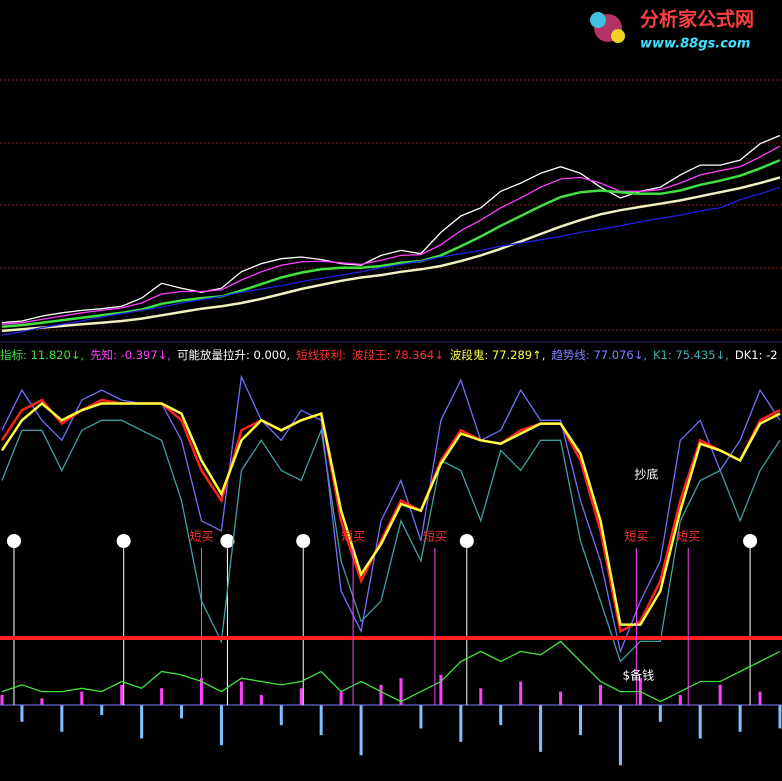 Image resolution: width=782 pixels, height=781 pixels. Describe the element at coordinates (398, 355) in the screenshot. I see `readout: 波段王: 78.364↓` at that location.